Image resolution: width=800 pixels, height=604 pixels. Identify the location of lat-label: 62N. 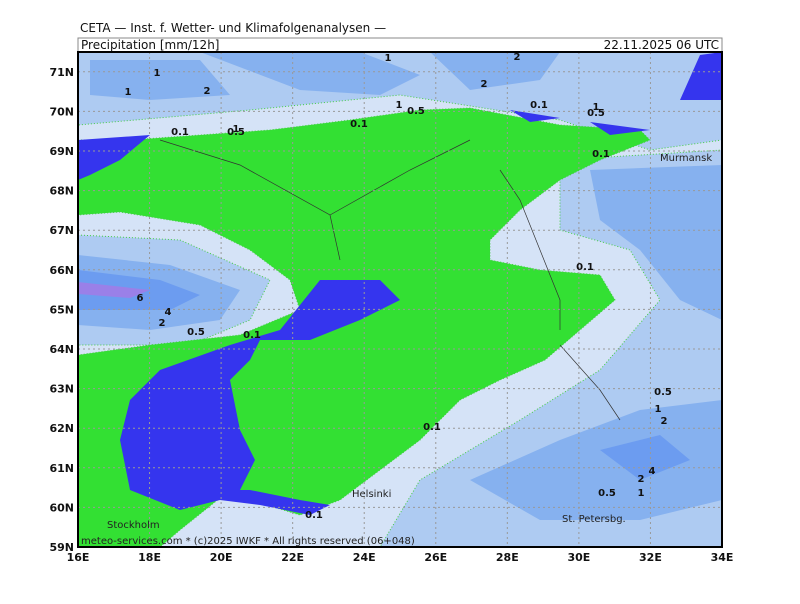
(61, 428).